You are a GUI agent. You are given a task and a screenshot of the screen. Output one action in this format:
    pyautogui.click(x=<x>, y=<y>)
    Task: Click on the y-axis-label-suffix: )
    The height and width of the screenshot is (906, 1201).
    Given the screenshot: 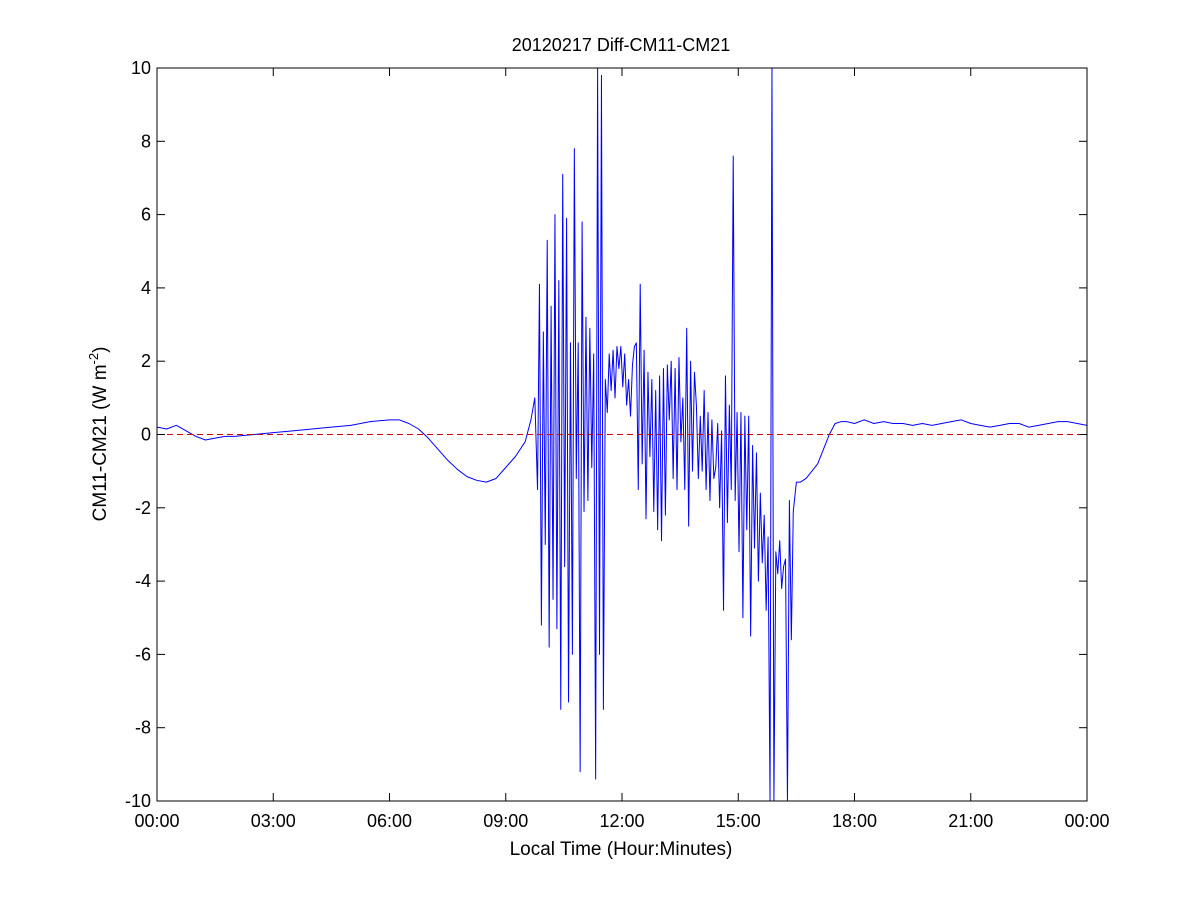 What is the action you would take?
    pyautogui.click(x=100, y=350)
    